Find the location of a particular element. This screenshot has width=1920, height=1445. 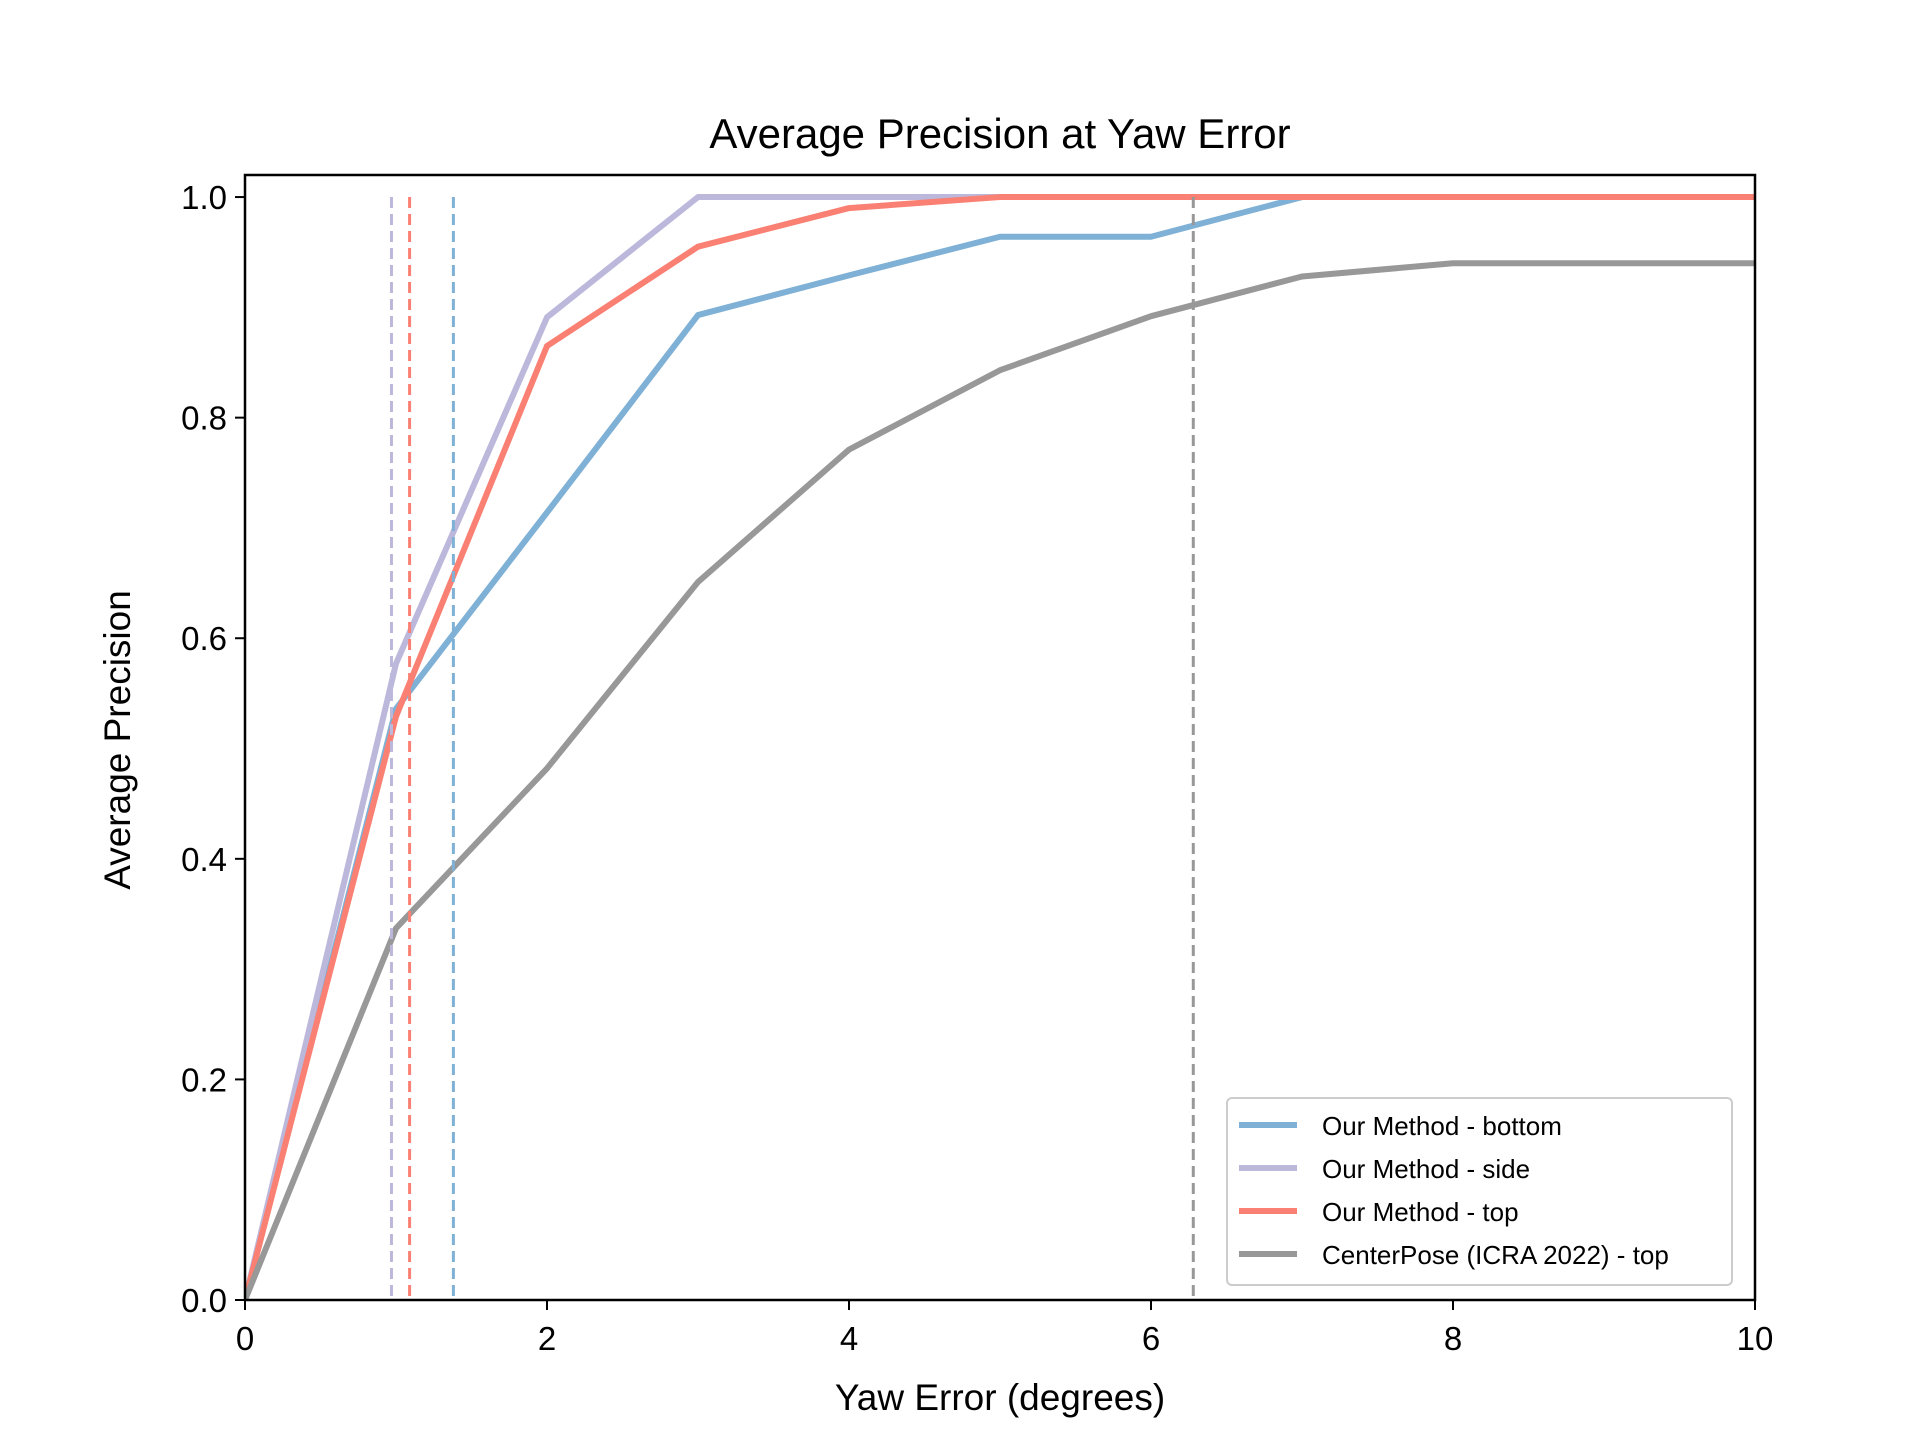

legend-box is located at coordinates (1479, 1191).